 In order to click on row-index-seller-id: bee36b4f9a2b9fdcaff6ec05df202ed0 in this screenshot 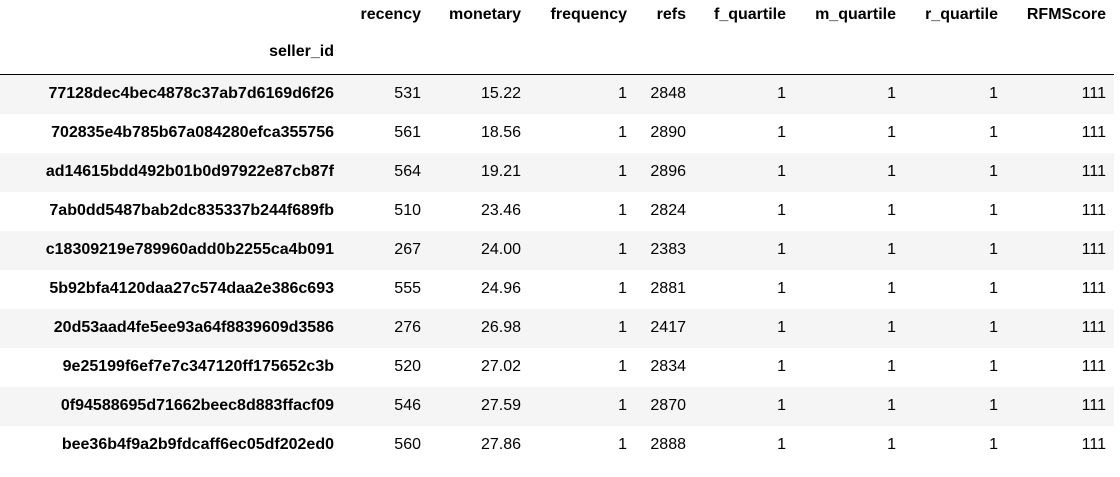, I will do `click(197, 444)`.